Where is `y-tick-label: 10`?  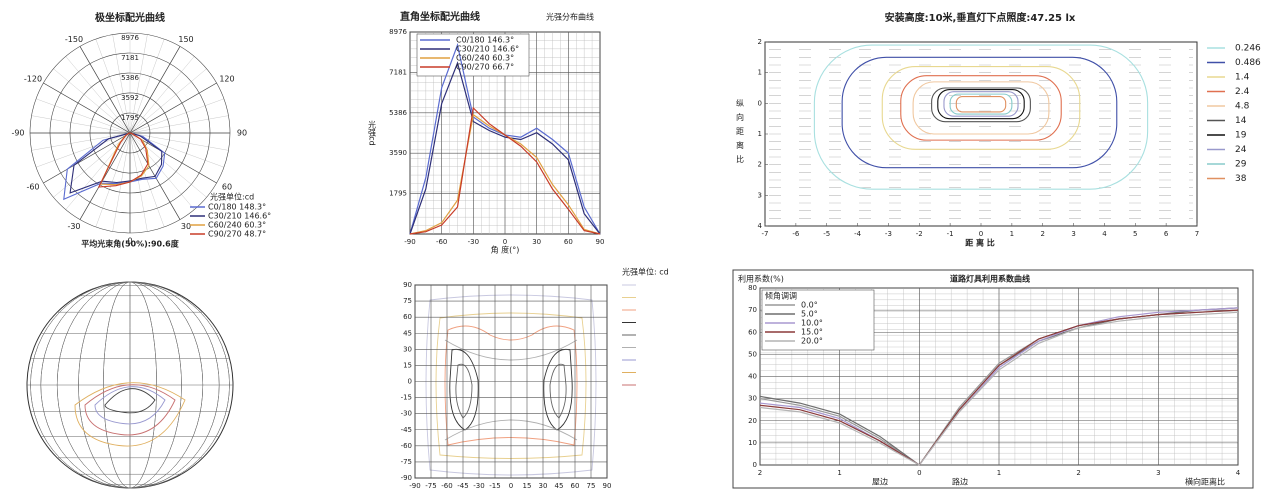 y-tick-label: 10 is located at coordinates (752, 443).